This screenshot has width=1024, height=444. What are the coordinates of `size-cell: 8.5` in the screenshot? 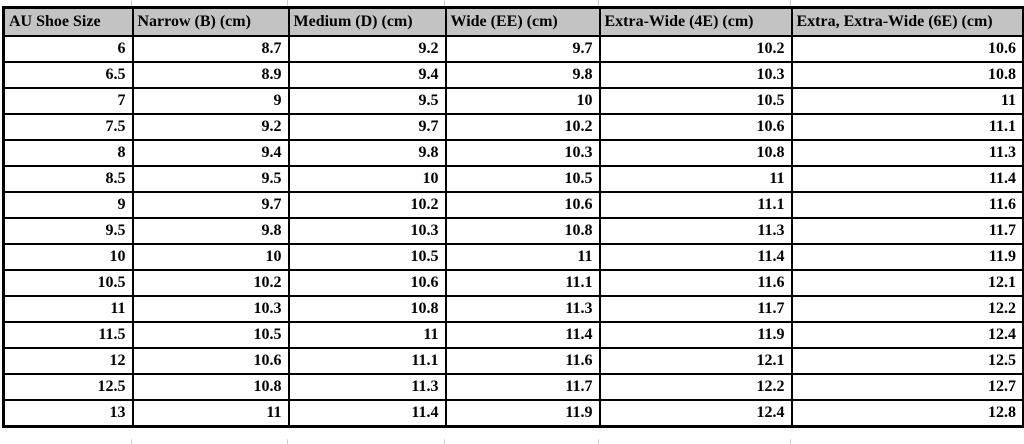 It's located at (68, 179).